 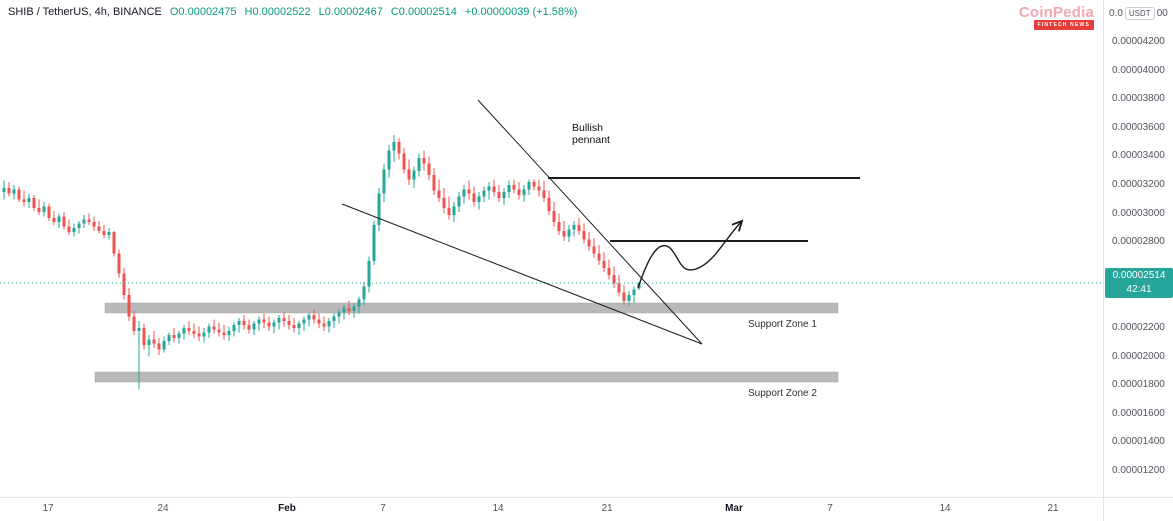 I want to click on symbol-title: SHIB / TetherUS, 4h, BINANCE, so click(x=85, y=12).